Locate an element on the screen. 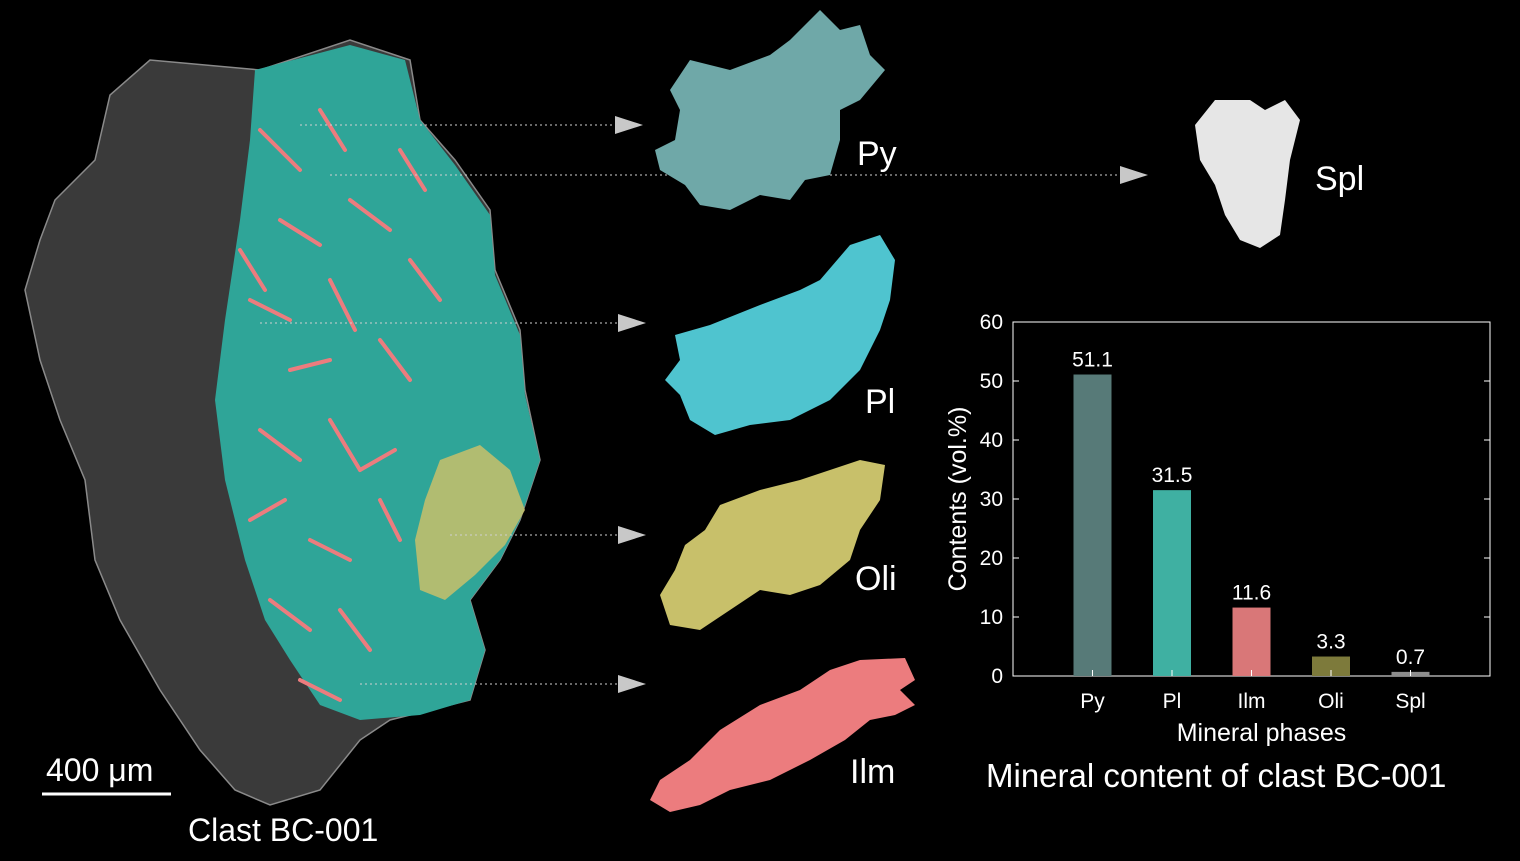  bar-value-label: 51.1 is located at coordinates (1092, 360).